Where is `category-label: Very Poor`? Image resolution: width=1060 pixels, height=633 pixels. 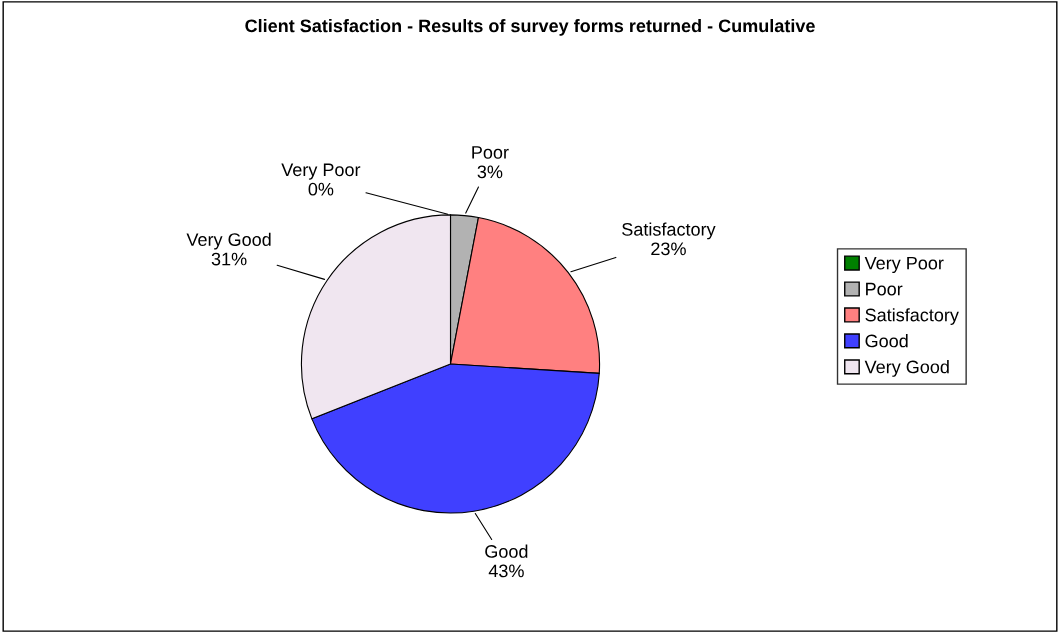 category-label: Very Poor is located at coordinates (321, 171).